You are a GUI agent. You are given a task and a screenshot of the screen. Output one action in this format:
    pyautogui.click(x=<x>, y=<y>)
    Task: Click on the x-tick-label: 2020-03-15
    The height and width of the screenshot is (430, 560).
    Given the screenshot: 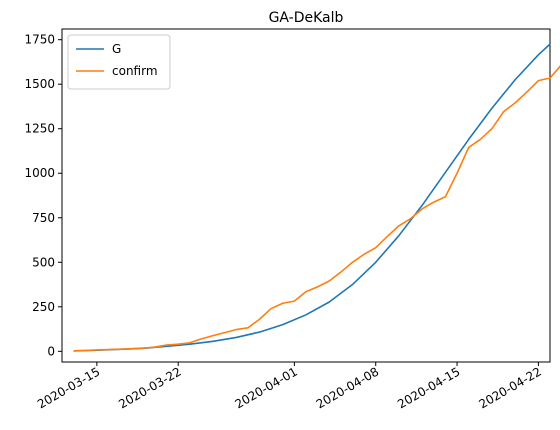 What is the action you would take?
    pyautogui.click(x=68, y=387)
    